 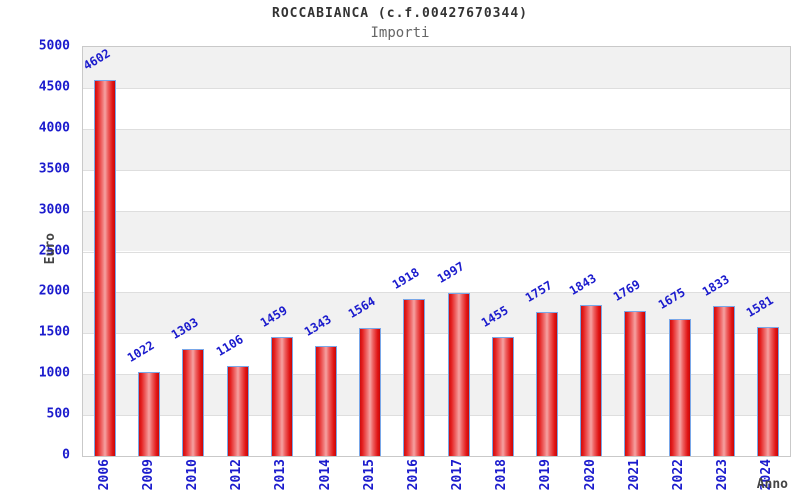 What do you see at coordinates (104, 475) in the screenshot?
I see `x-tick-label: 2006` at bounding box center [104, 475].